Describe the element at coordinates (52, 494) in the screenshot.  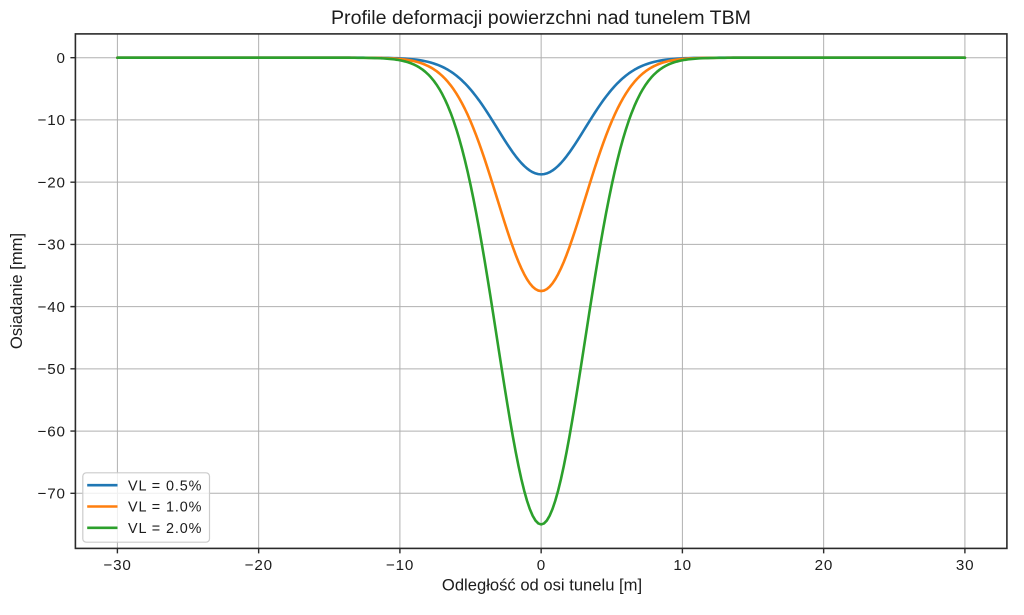
I see `svg-text: −70` at that location.